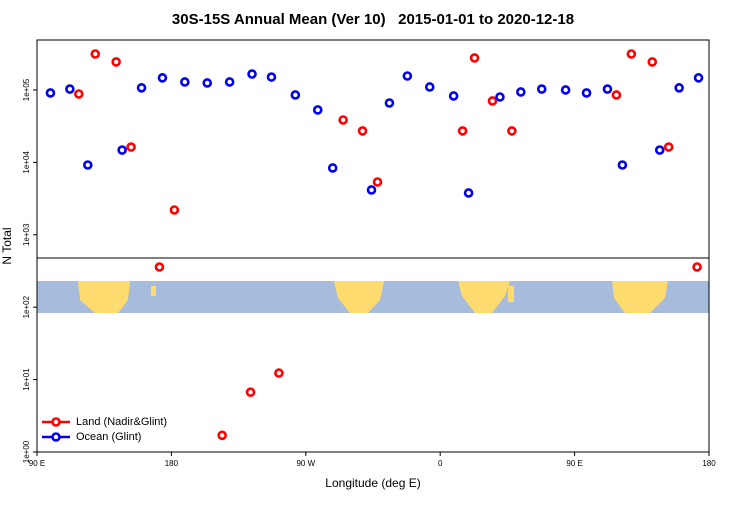 Image resolution: width=750 pixels, height=505 pixels. I want to click on map-strip, so click(373, 297).